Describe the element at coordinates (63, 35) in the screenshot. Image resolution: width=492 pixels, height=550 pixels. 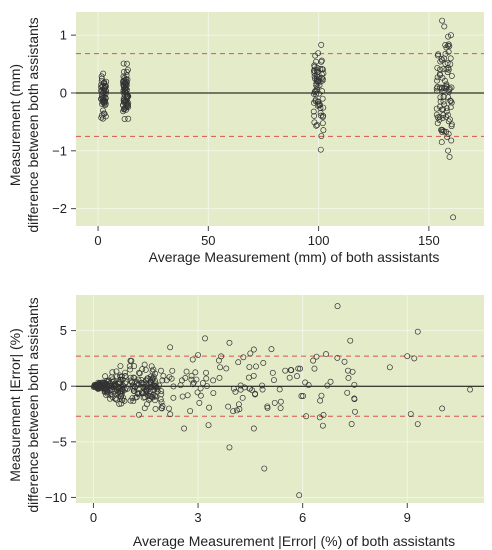
I see `y-tick-label: 1` at that location.